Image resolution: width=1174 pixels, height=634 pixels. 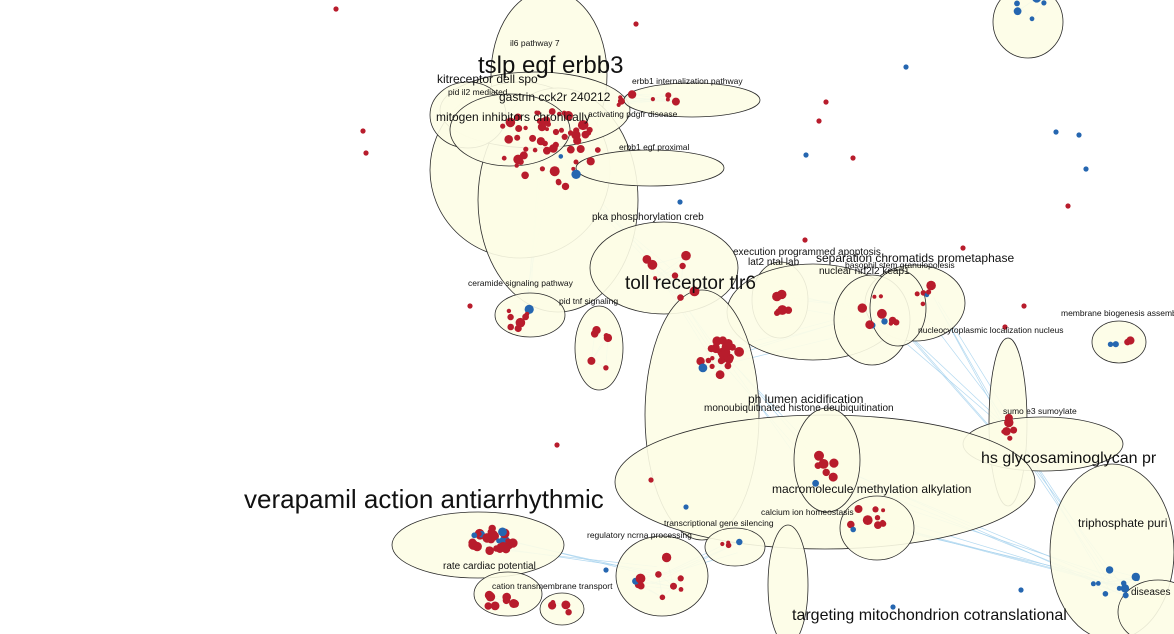 What do you see at coordinates (650, 168) in the screenshot?
I see `cluster-erbb1-egf` at bounding box center [650, 168].